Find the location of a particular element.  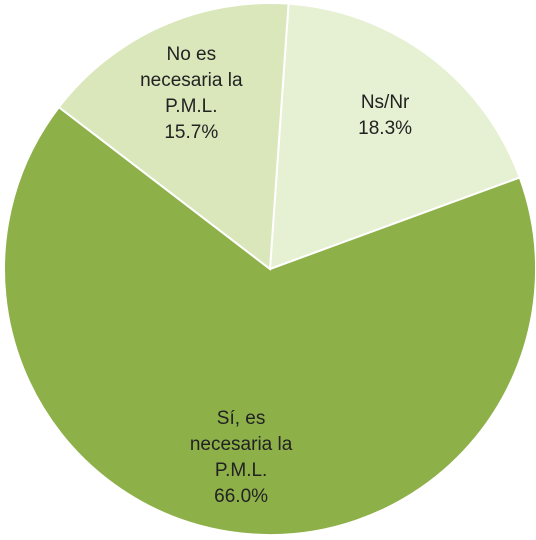

category-label: No es necesaria la P.M.L. is located at coordinates (191, 81).